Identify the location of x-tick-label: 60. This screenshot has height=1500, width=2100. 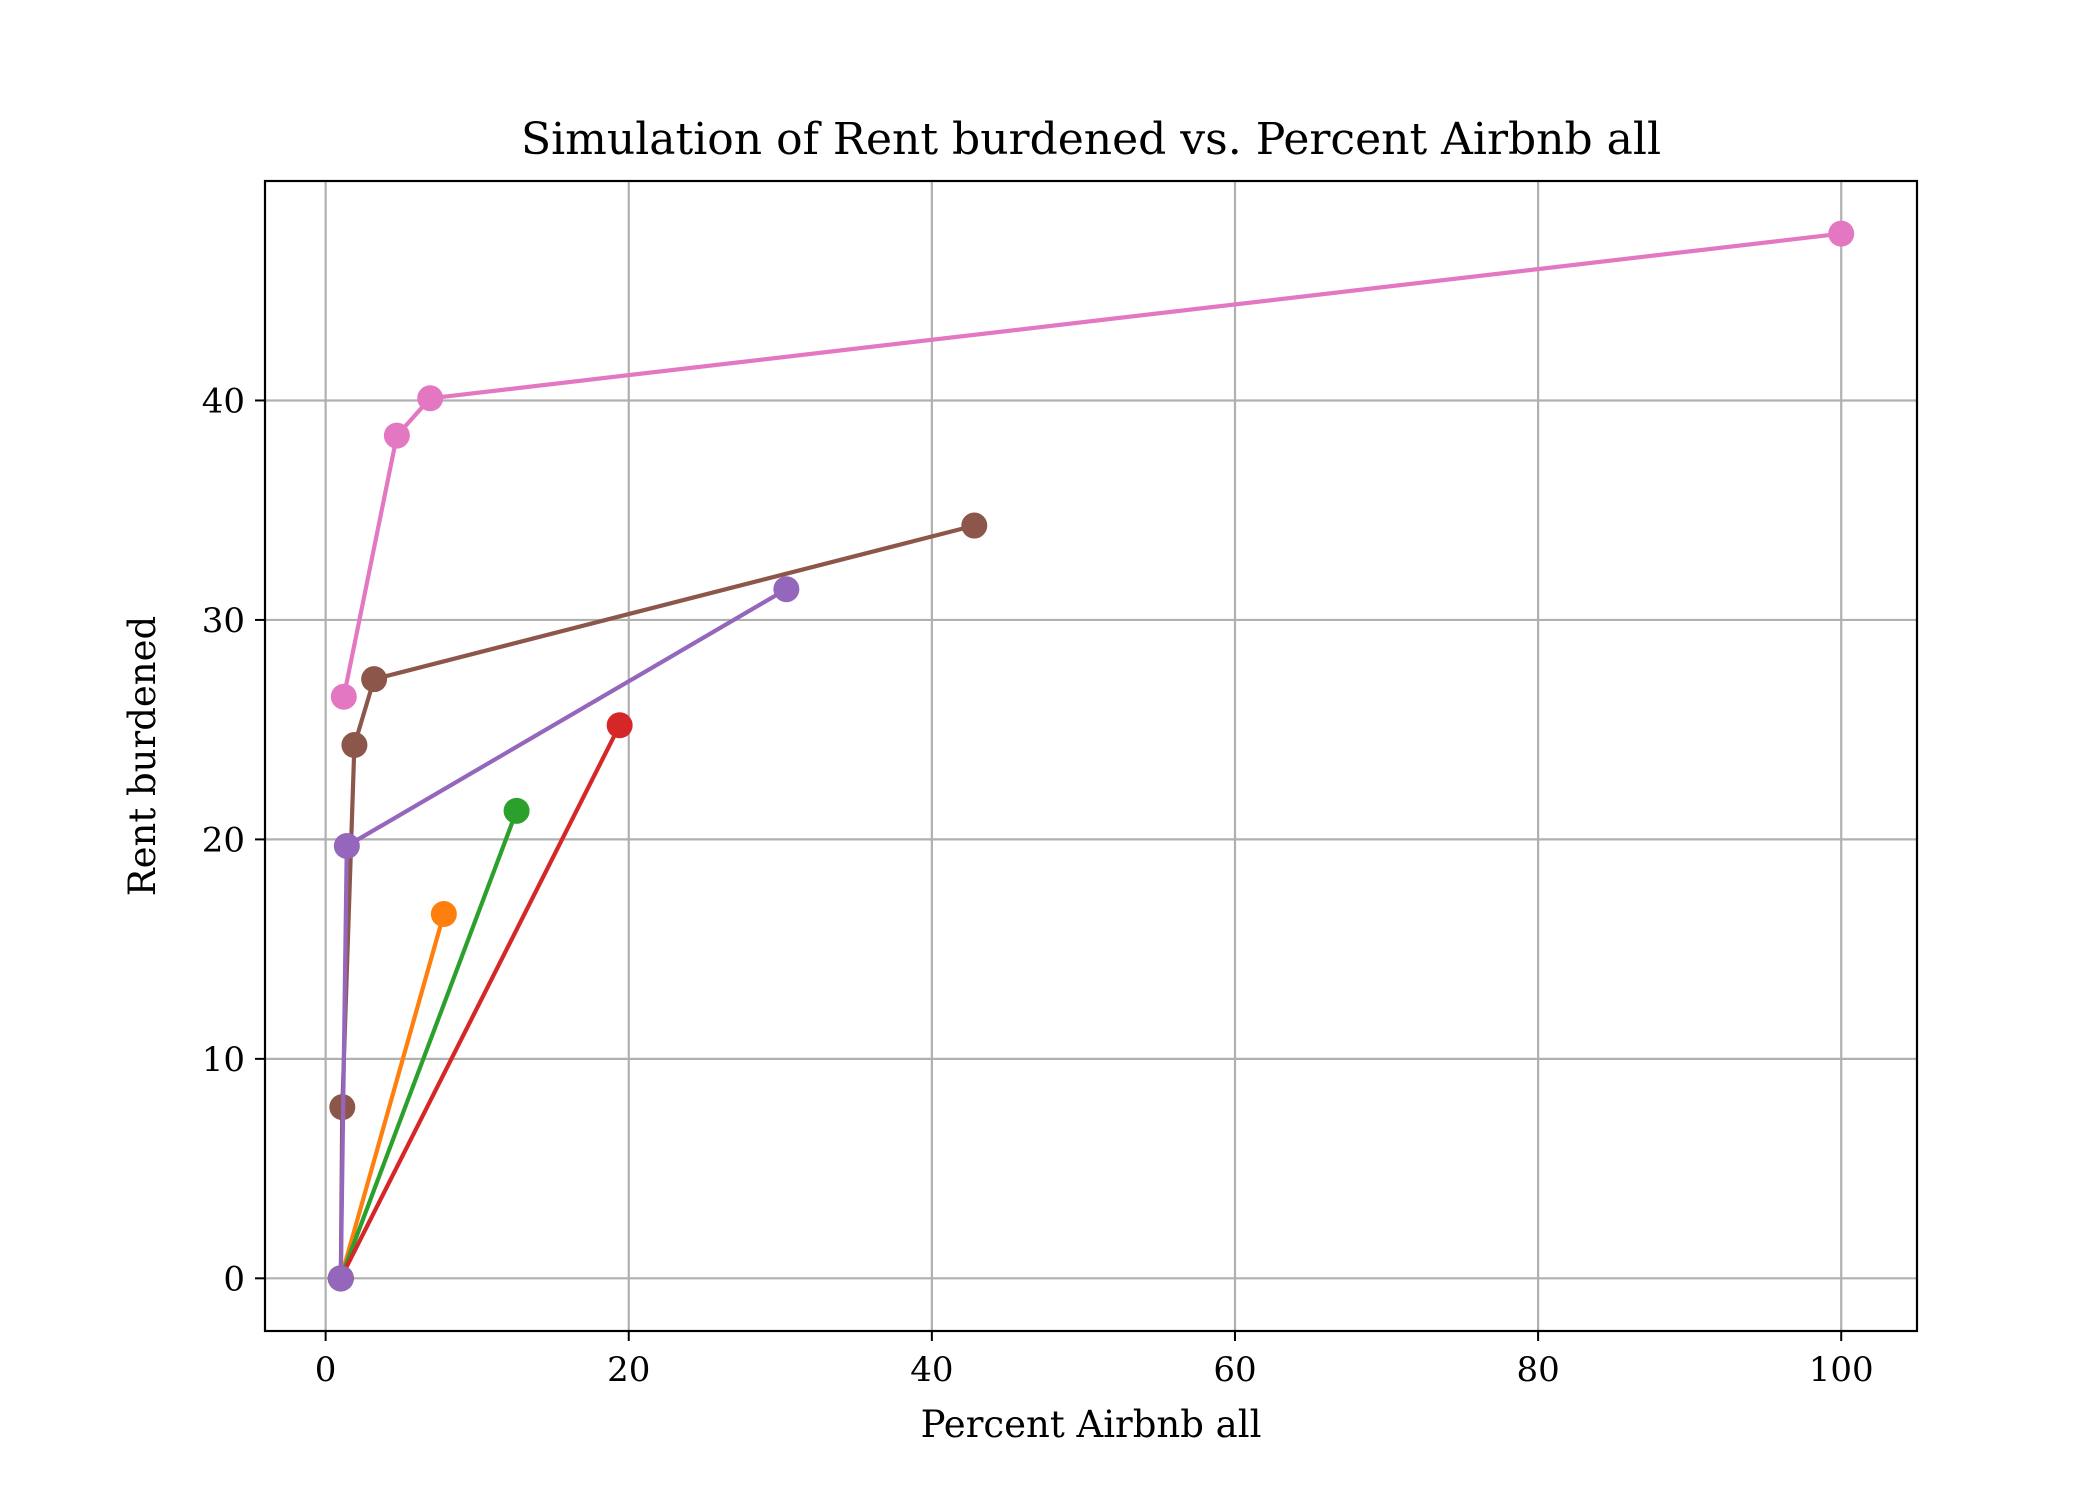
(1234, 1370).